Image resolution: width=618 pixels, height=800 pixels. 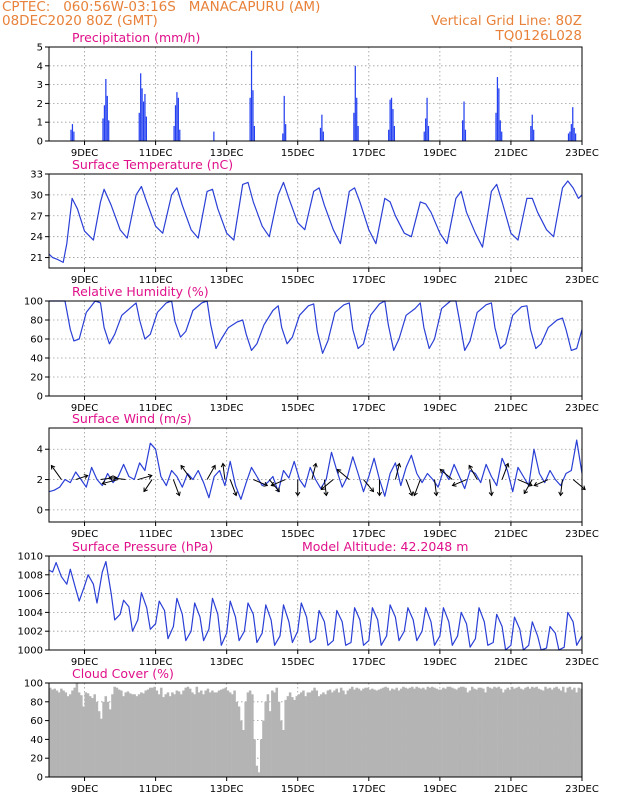 I want to click on series-line, so click(x=315, y=606).